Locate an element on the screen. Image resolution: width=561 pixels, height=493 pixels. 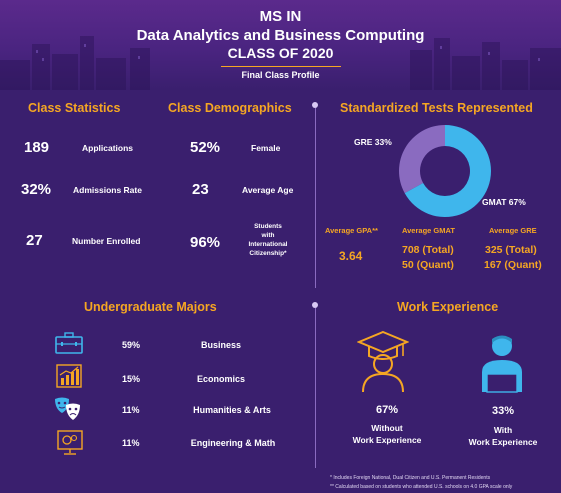
applications-value: 189 is located at coordinates (37, 147).